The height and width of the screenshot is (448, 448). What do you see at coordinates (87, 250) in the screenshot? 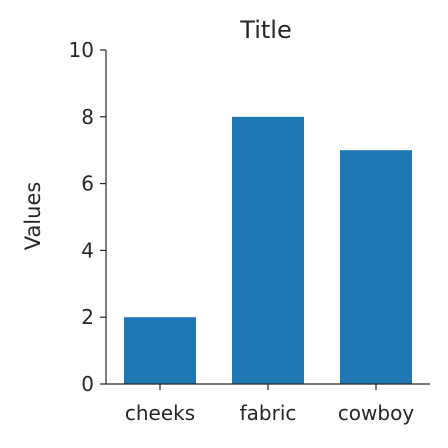
I see `y-tick-label: 4` at bounding box center [87, 250].